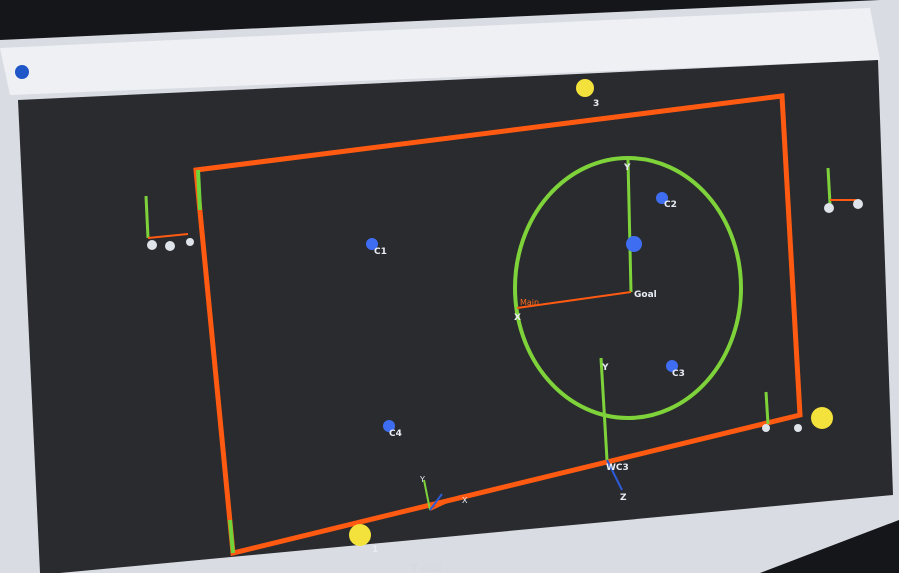 This screenshot has width=899, height=573. I want to click on wc-y-label: Y, so click(605, 368).